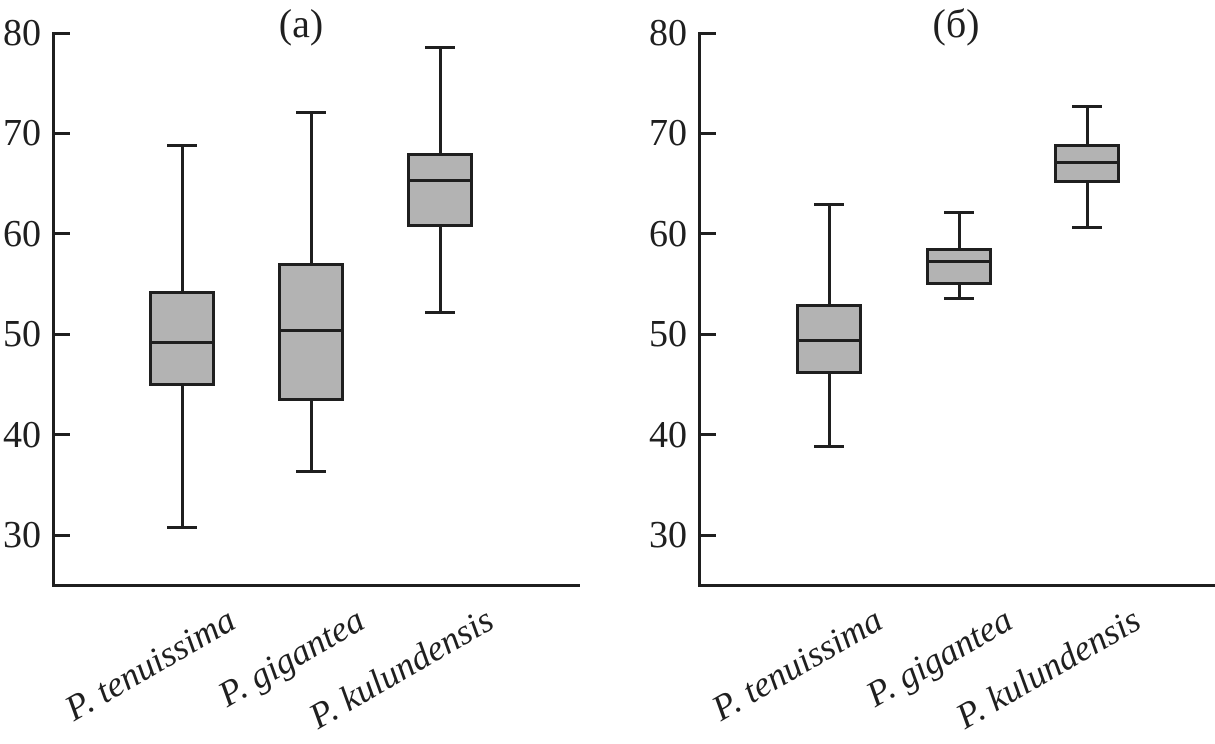 This screenshot has width=1215, height=744. What do you see at coordinates (301, 23) in the screenshot?
I see `panel-a-title: (а)` at bounding box center [301, 23].